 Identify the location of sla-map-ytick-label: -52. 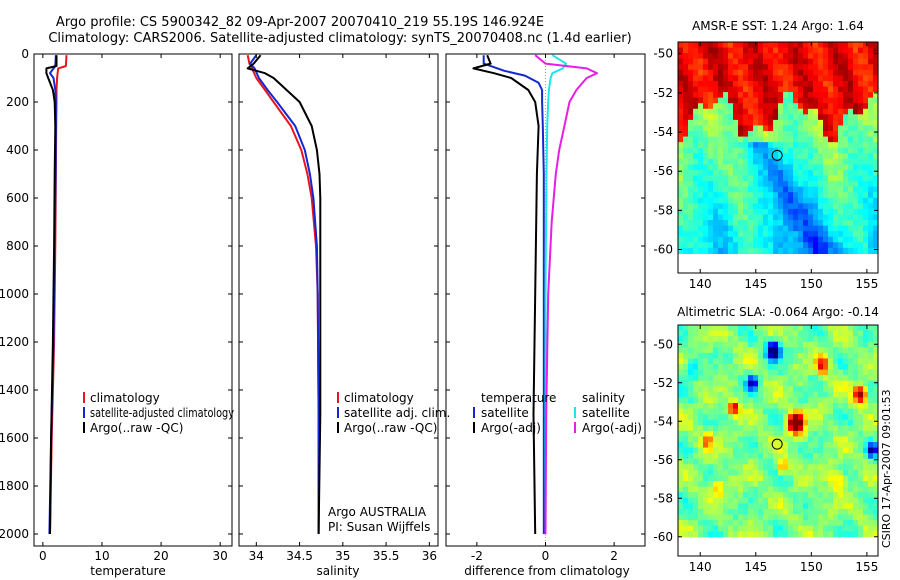
(663, 383).